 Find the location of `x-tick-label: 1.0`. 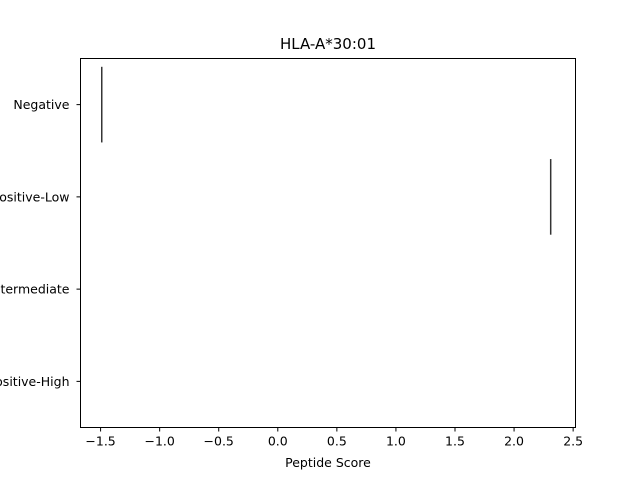

x-tick-label: 1.0 is located at coordinates (396, 441).